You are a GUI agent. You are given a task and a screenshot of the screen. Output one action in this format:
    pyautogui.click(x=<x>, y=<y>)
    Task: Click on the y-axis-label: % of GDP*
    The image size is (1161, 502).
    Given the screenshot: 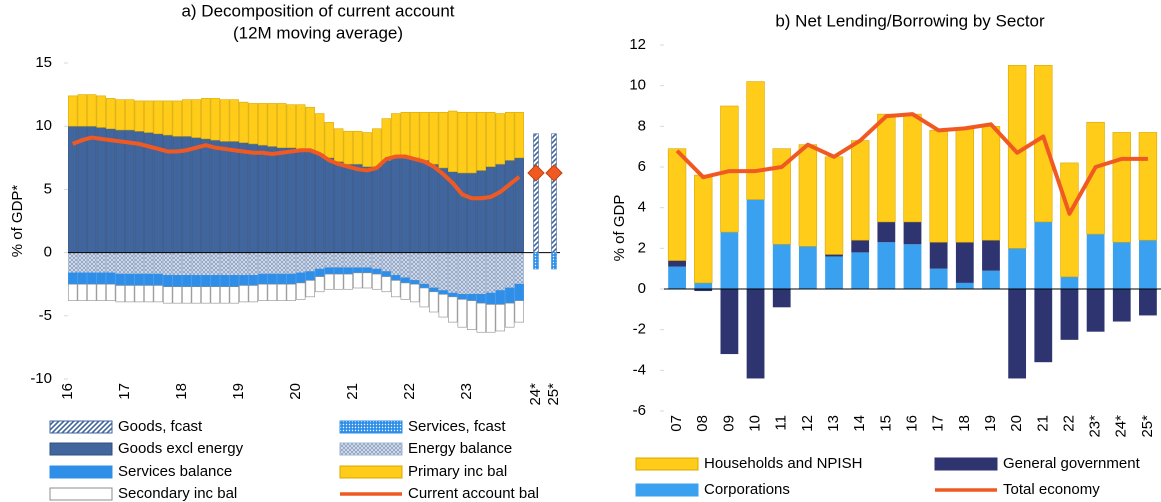 What is the action you would take?
    pyautogui.click(x=17, y=221)
    